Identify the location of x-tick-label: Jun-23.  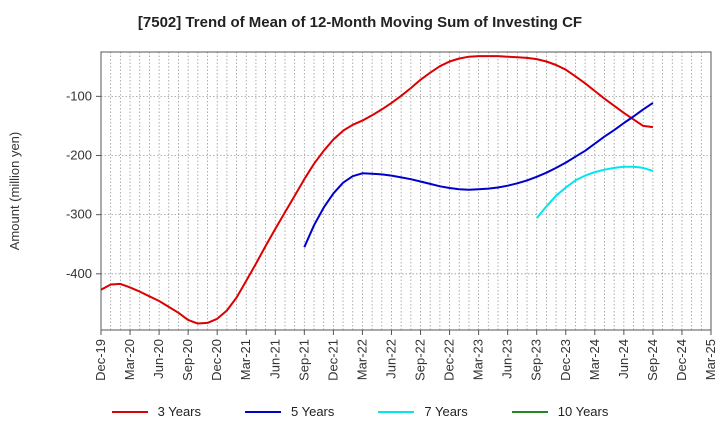
(507, 359).